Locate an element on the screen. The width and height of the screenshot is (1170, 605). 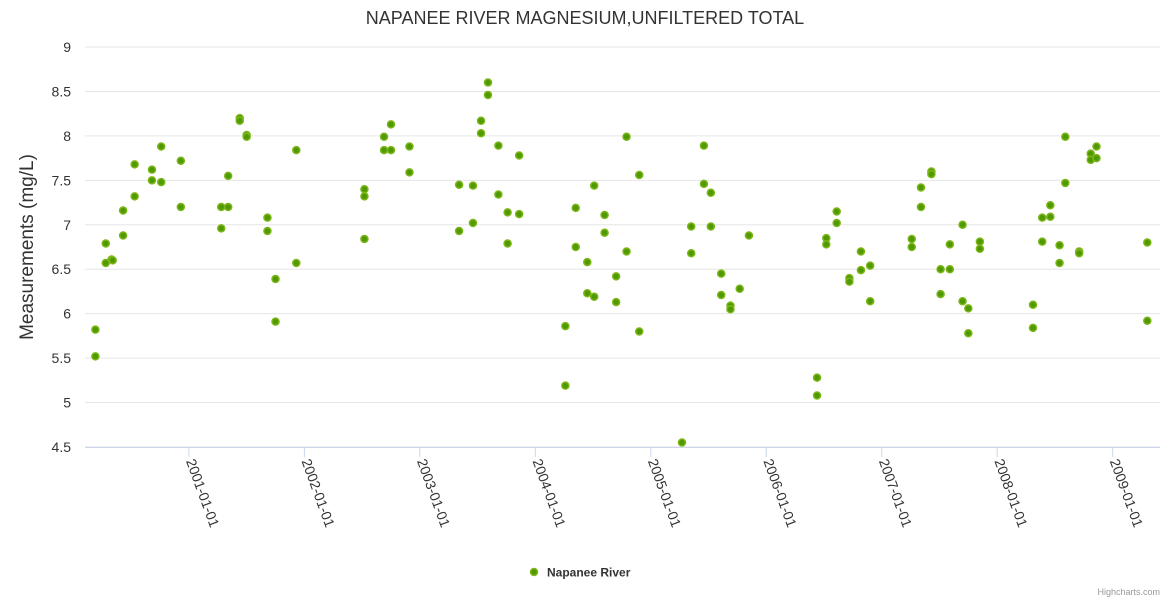
y-axis-ticks: 4.5 5 5.5 6 6.5 7 7.5 8 8.5 9 is located at coordinates (62, 247).